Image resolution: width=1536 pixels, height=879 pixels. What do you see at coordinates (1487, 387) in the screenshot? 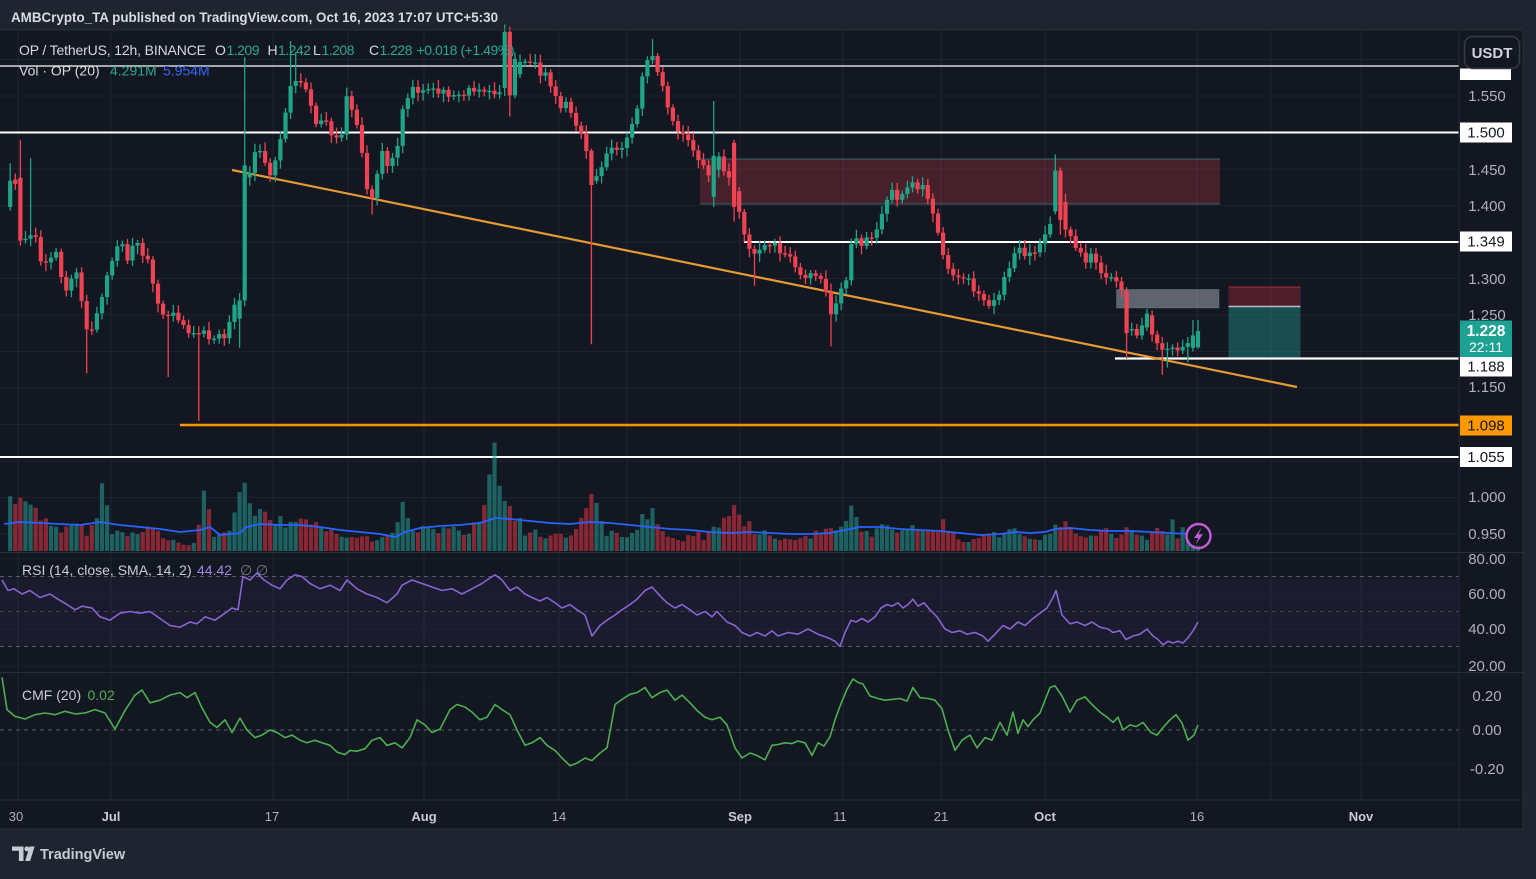
I see `svg-text: 1.150` at bounding box center [1487, 387].